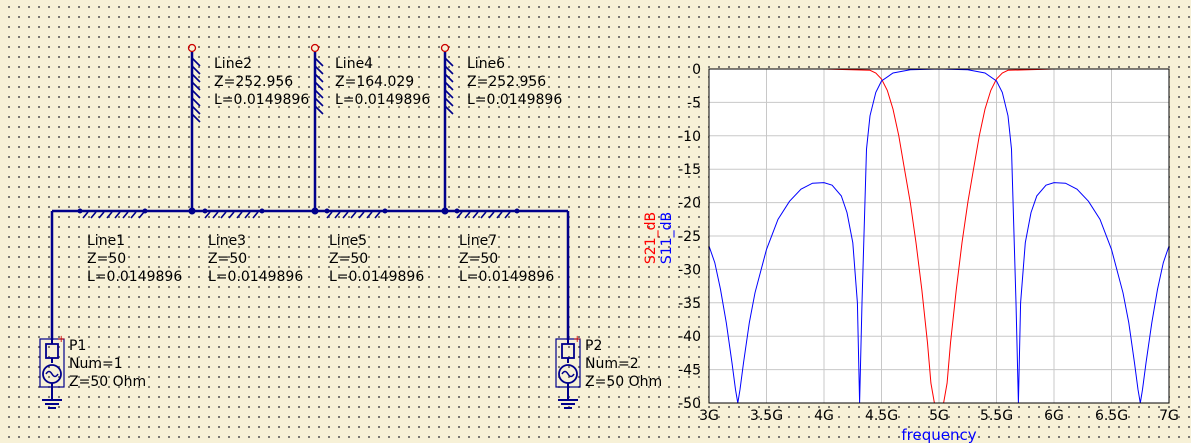 Image resolution: width=1191 pixels, height=443 pixels. What do you see at coordinates (996, 416) in the screenshot?
I see `x-tick-label: 5.5G` at bounding box center [996, 416].